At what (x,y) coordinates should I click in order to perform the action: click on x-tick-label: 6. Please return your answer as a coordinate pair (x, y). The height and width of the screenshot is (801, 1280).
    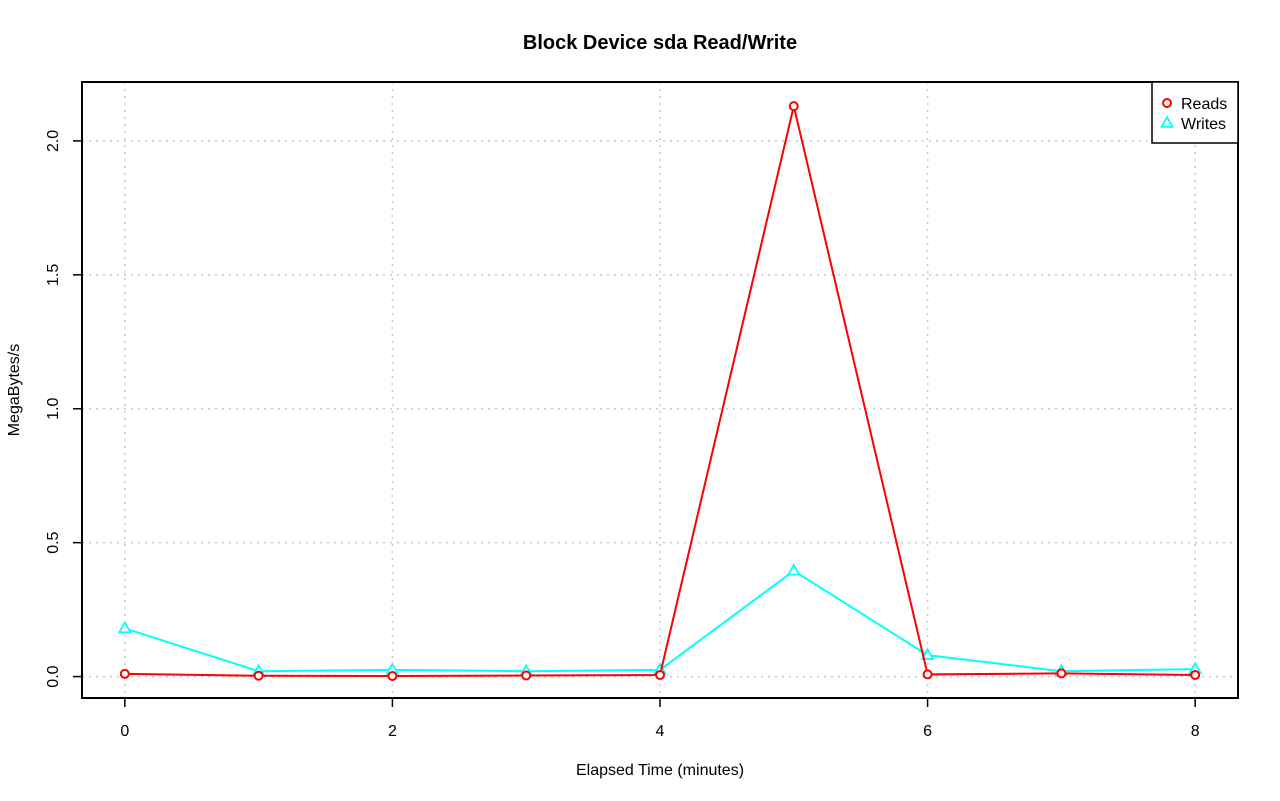
    Looking at the image, I should click on (927, 731).